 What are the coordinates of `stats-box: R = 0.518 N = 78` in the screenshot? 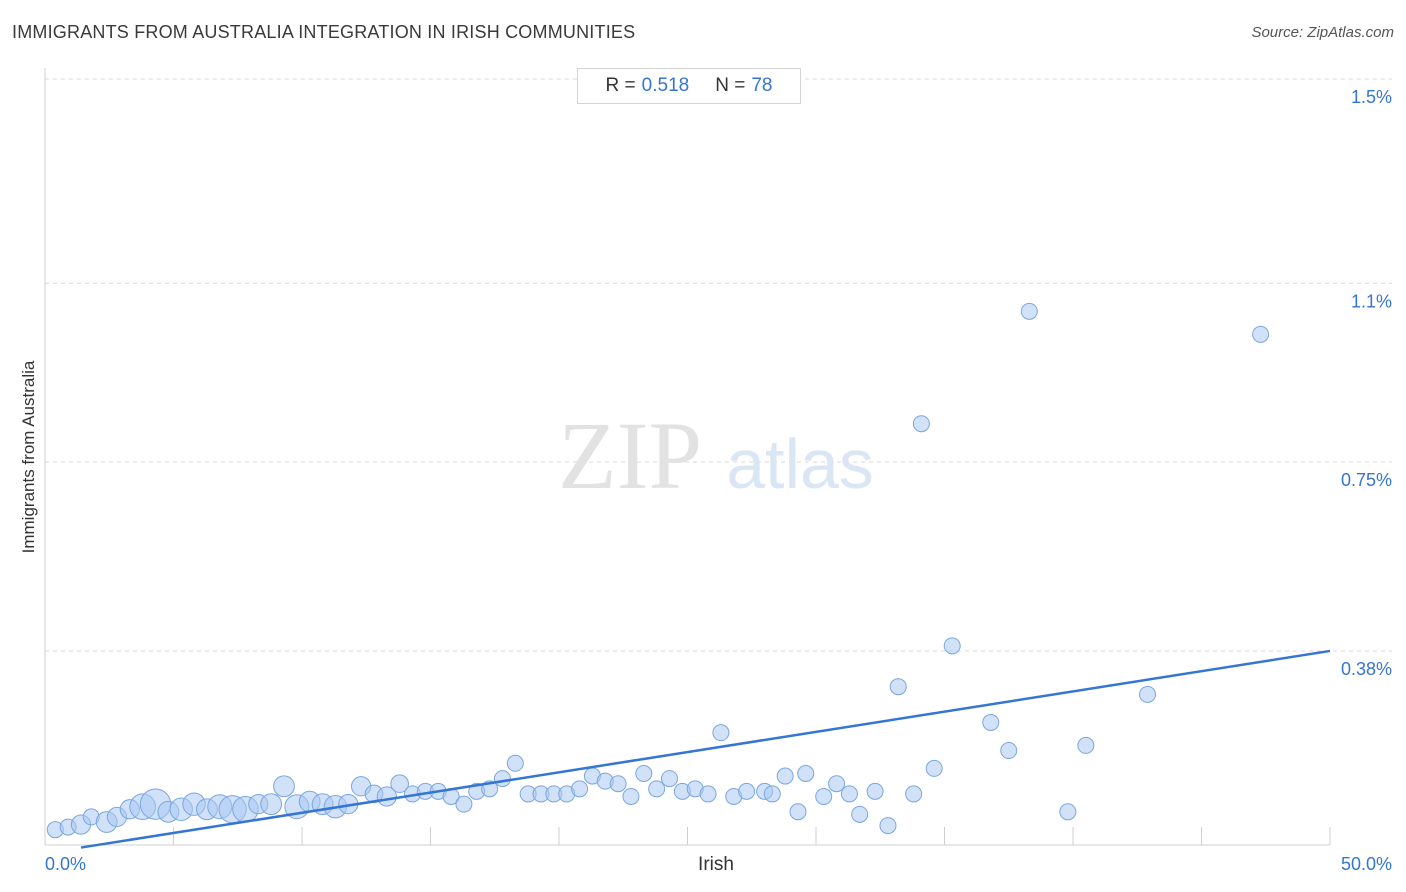 It's located at (689, 86).